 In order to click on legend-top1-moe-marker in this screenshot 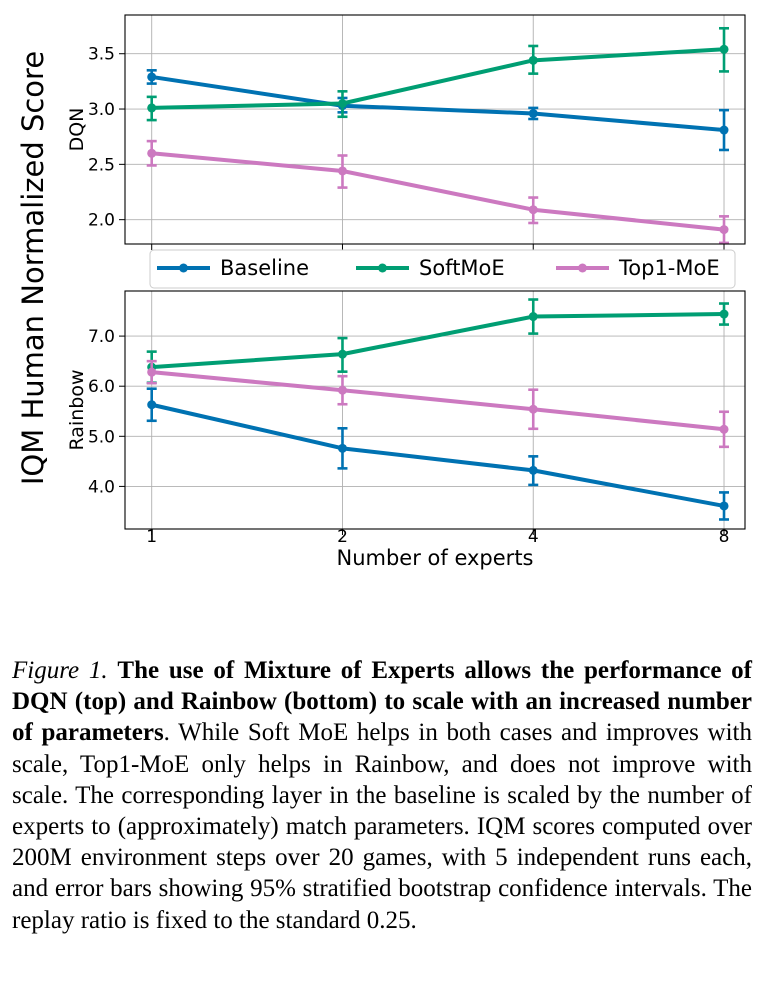, I will do `click(582, 268)`.